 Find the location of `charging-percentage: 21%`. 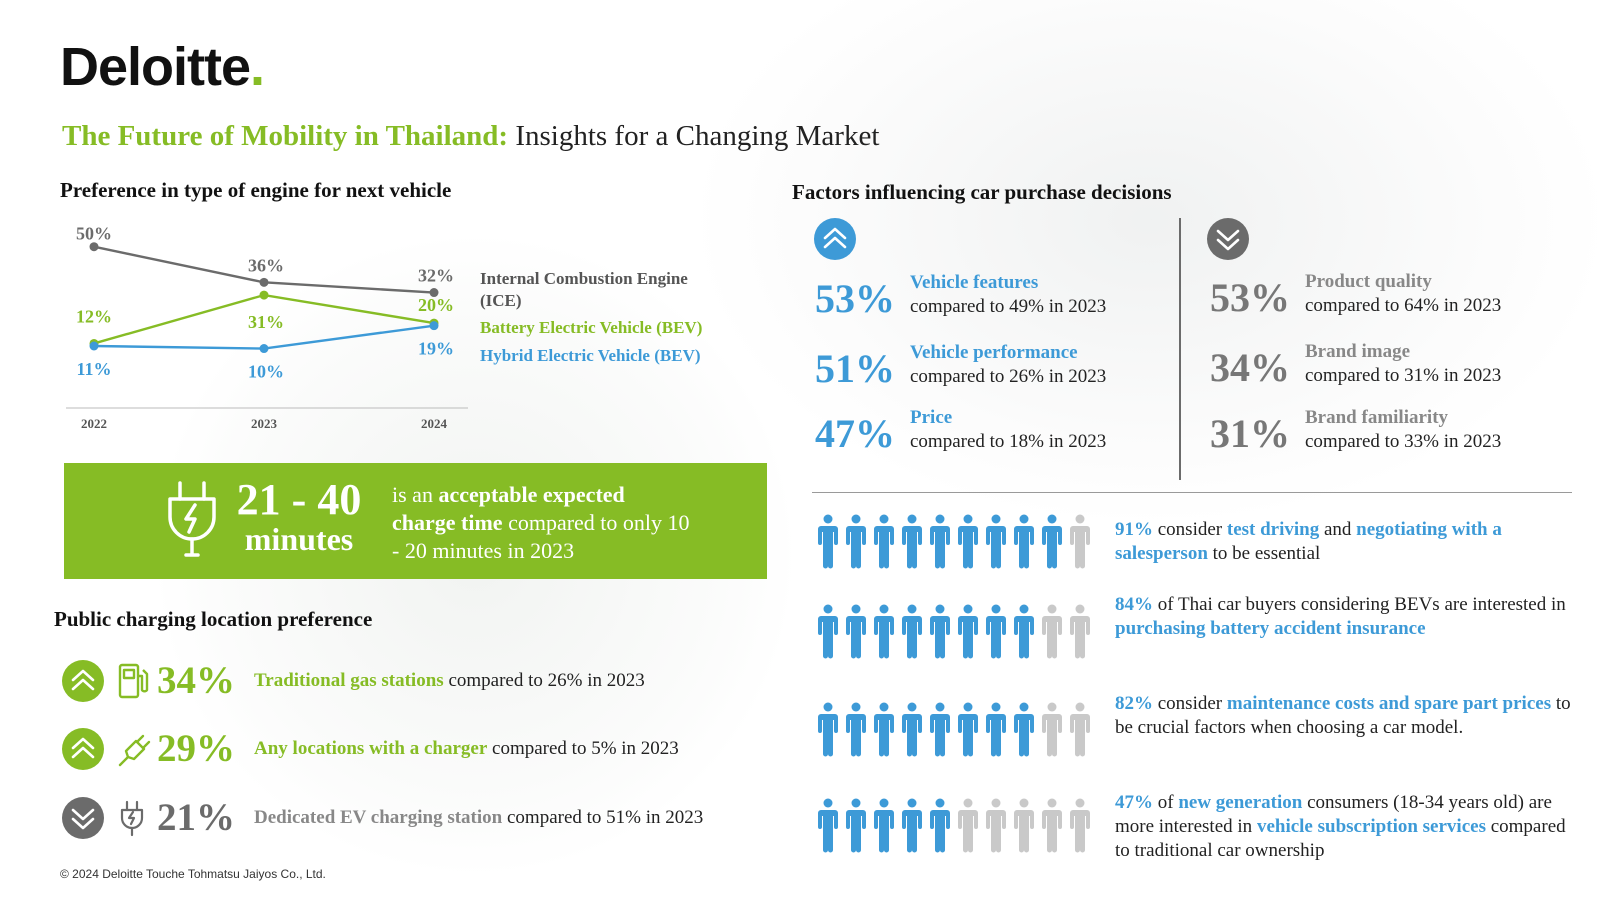

charging-percentage: 21% is located at coordinates (196, 817).